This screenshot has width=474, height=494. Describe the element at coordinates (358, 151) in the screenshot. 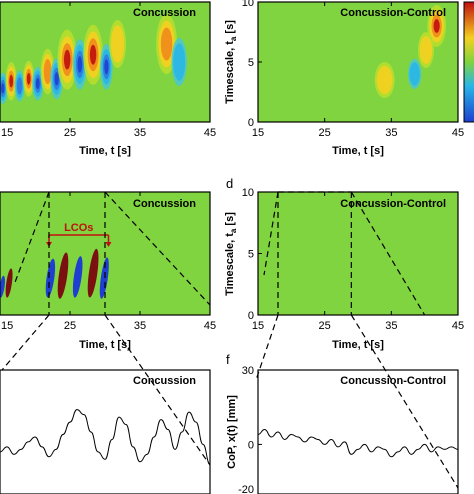

I see `panel-b-xlabel: Time, t [s]` at that location.